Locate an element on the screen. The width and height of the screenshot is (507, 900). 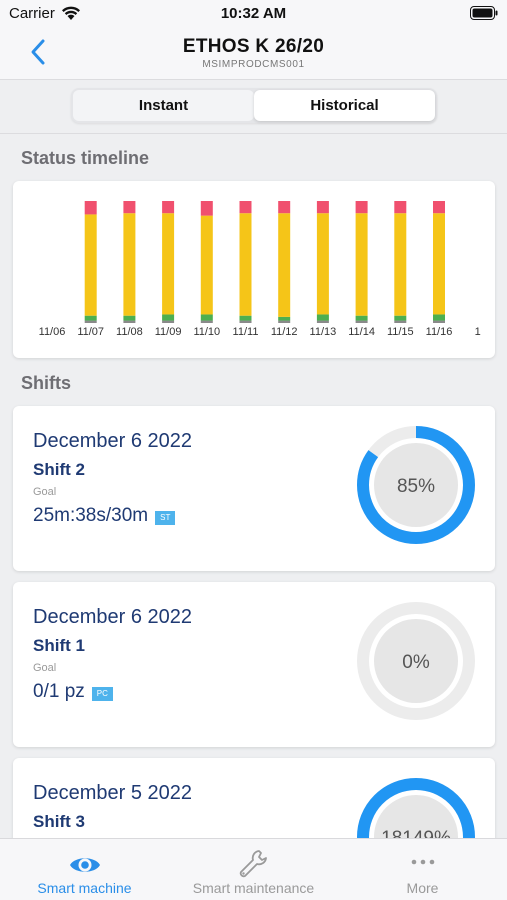
progress-ring: 85% is located at coordinates (416, 485).